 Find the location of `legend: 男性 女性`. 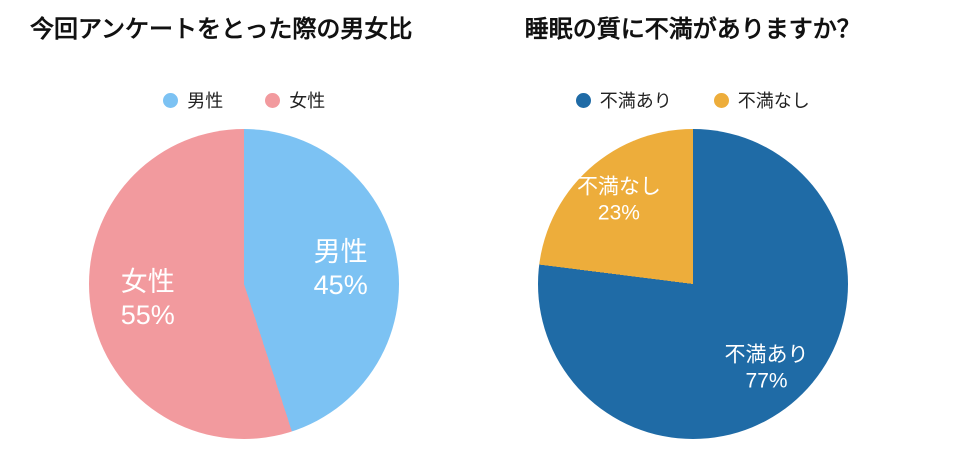

legend: 男性 女性 is located at coordinates (244, 100).